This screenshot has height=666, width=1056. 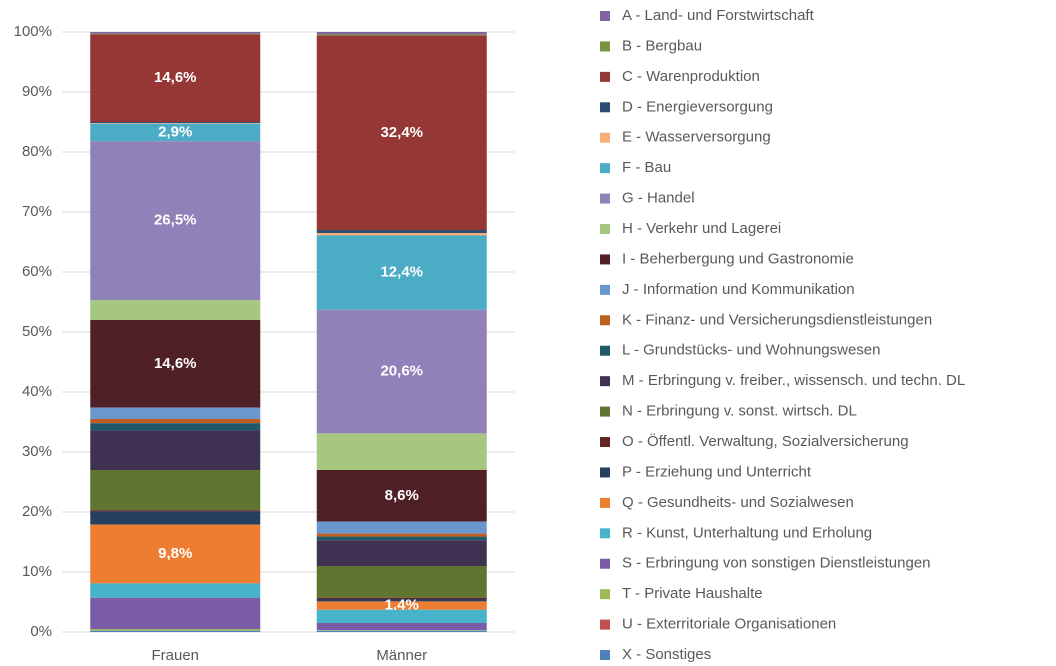 I want to click on legend-label: J - Information und Kommunikation, so click(x=738, y=289).